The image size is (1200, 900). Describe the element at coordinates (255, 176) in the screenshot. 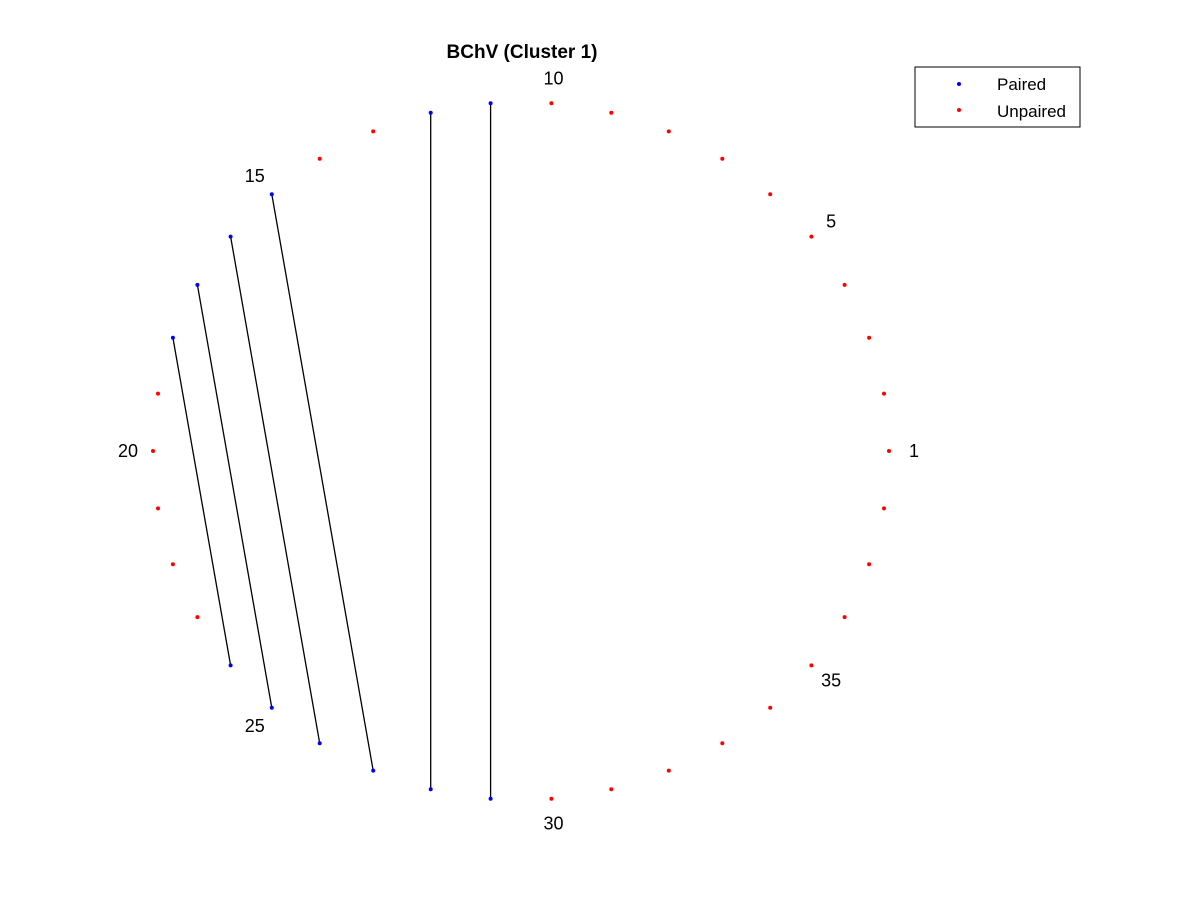

I see `position-label-15: 15` at that location.